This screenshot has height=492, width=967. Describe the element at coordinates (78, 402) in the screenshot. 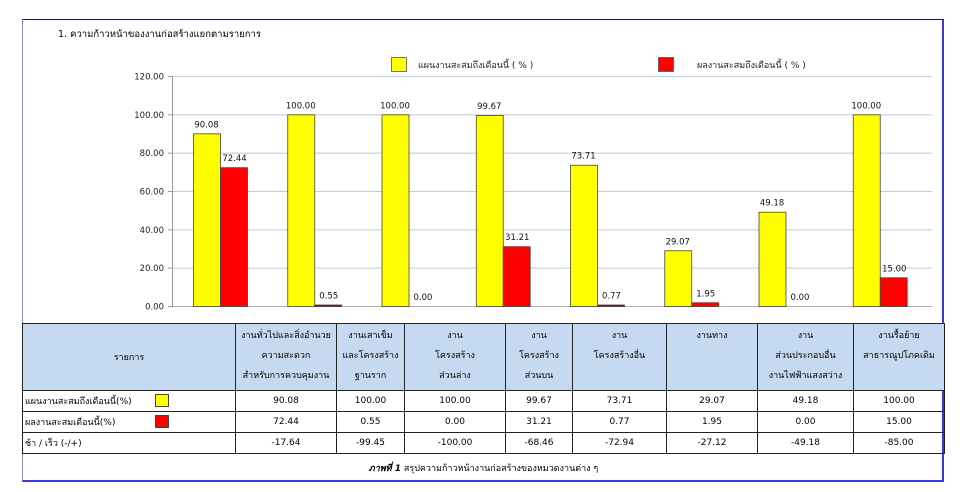

I see `row-label-text: แผนงานสะสมถึงเดือนนี้(%)` at that location.